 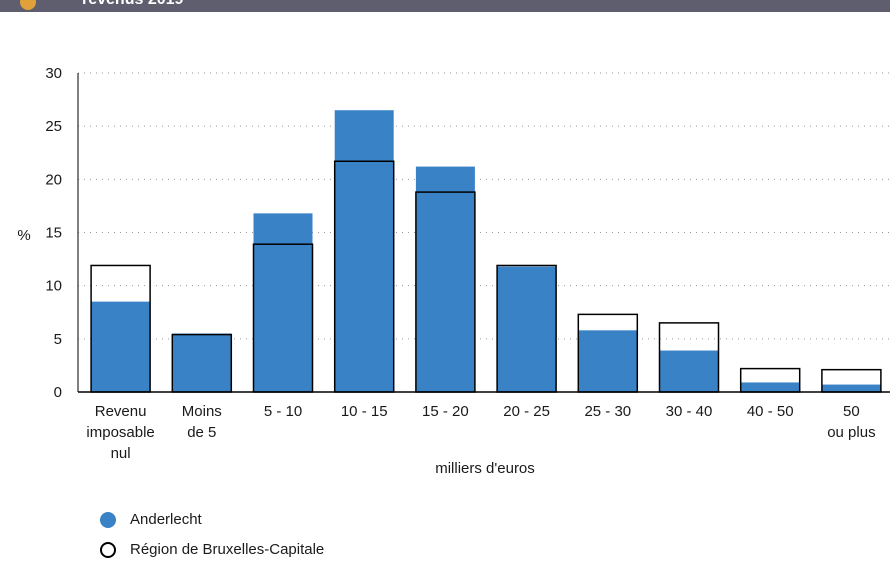 What do you see at coordinates (53, 179) in the screenshot?
I see `y-tick-label: 20` at bounding box center [53, 179].